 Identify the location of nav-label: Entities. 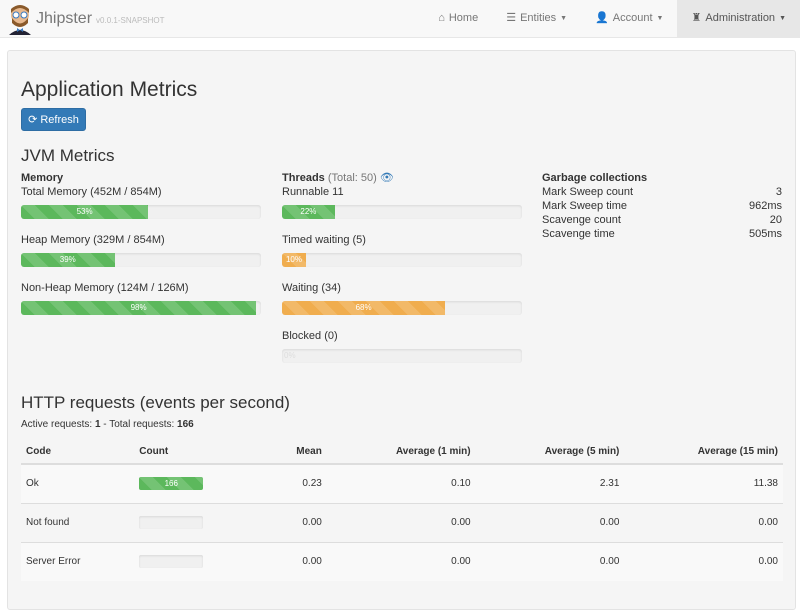
(538, 18).